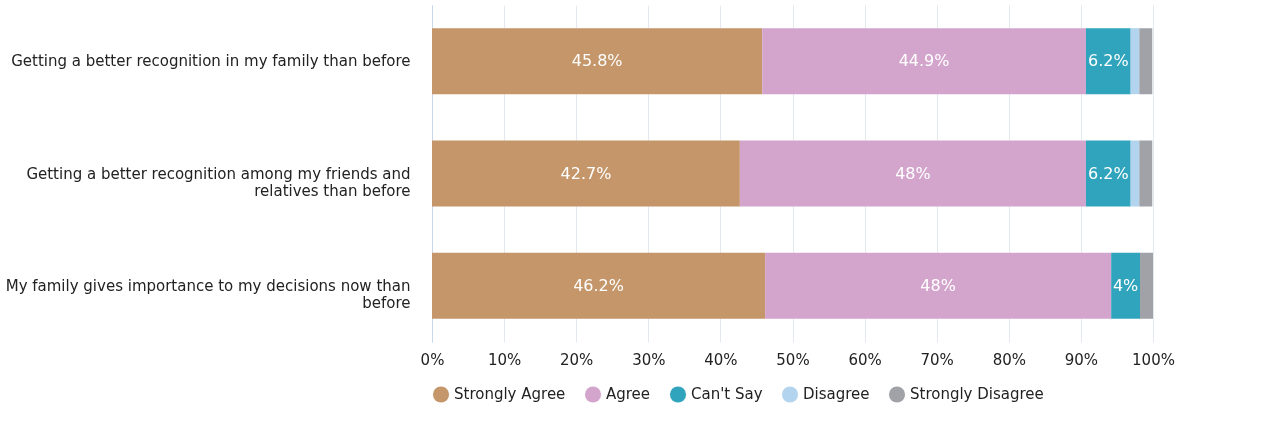 This screenshot has height=434, width=1287. Describe the element at coordinates (649, 359) in the screenshot. I see `x-tick-label: 30%` at that location.